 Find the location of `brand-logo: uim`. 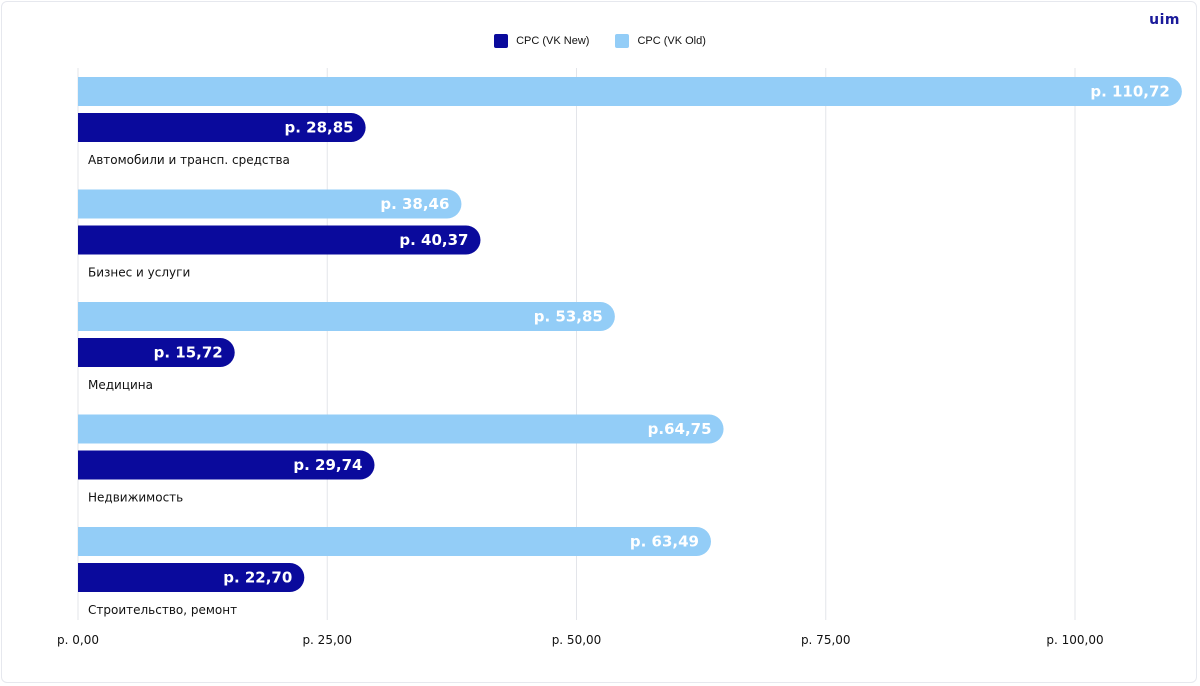

brand-logo: uim is located at coordinates (1164, 20).